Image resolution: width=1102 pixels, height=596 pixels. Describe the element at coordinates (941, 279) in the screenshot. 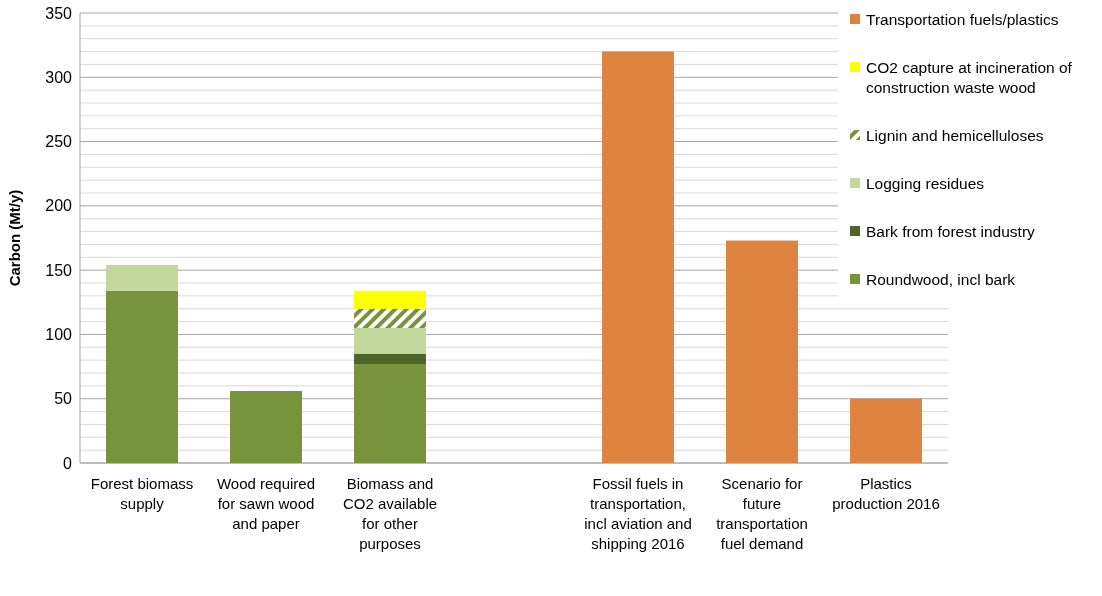

I see `legend-label: Roundwood, incl bark` at that location.